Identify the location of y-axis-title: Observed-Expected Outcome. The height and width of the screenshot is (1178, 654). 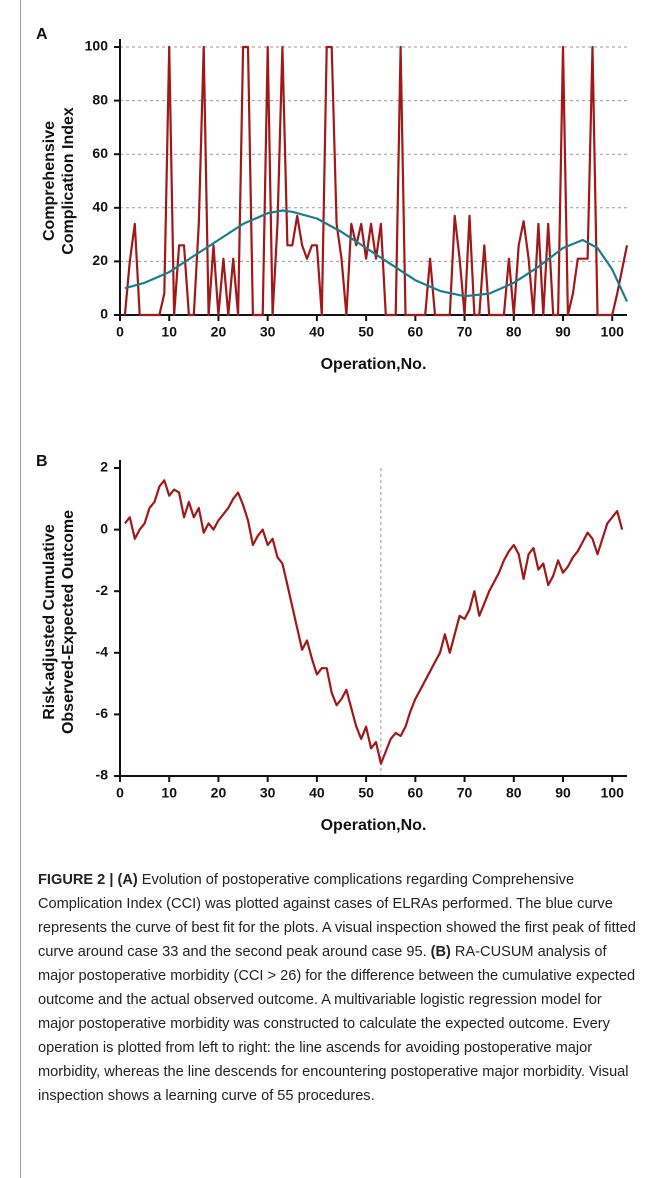
(68, 622).